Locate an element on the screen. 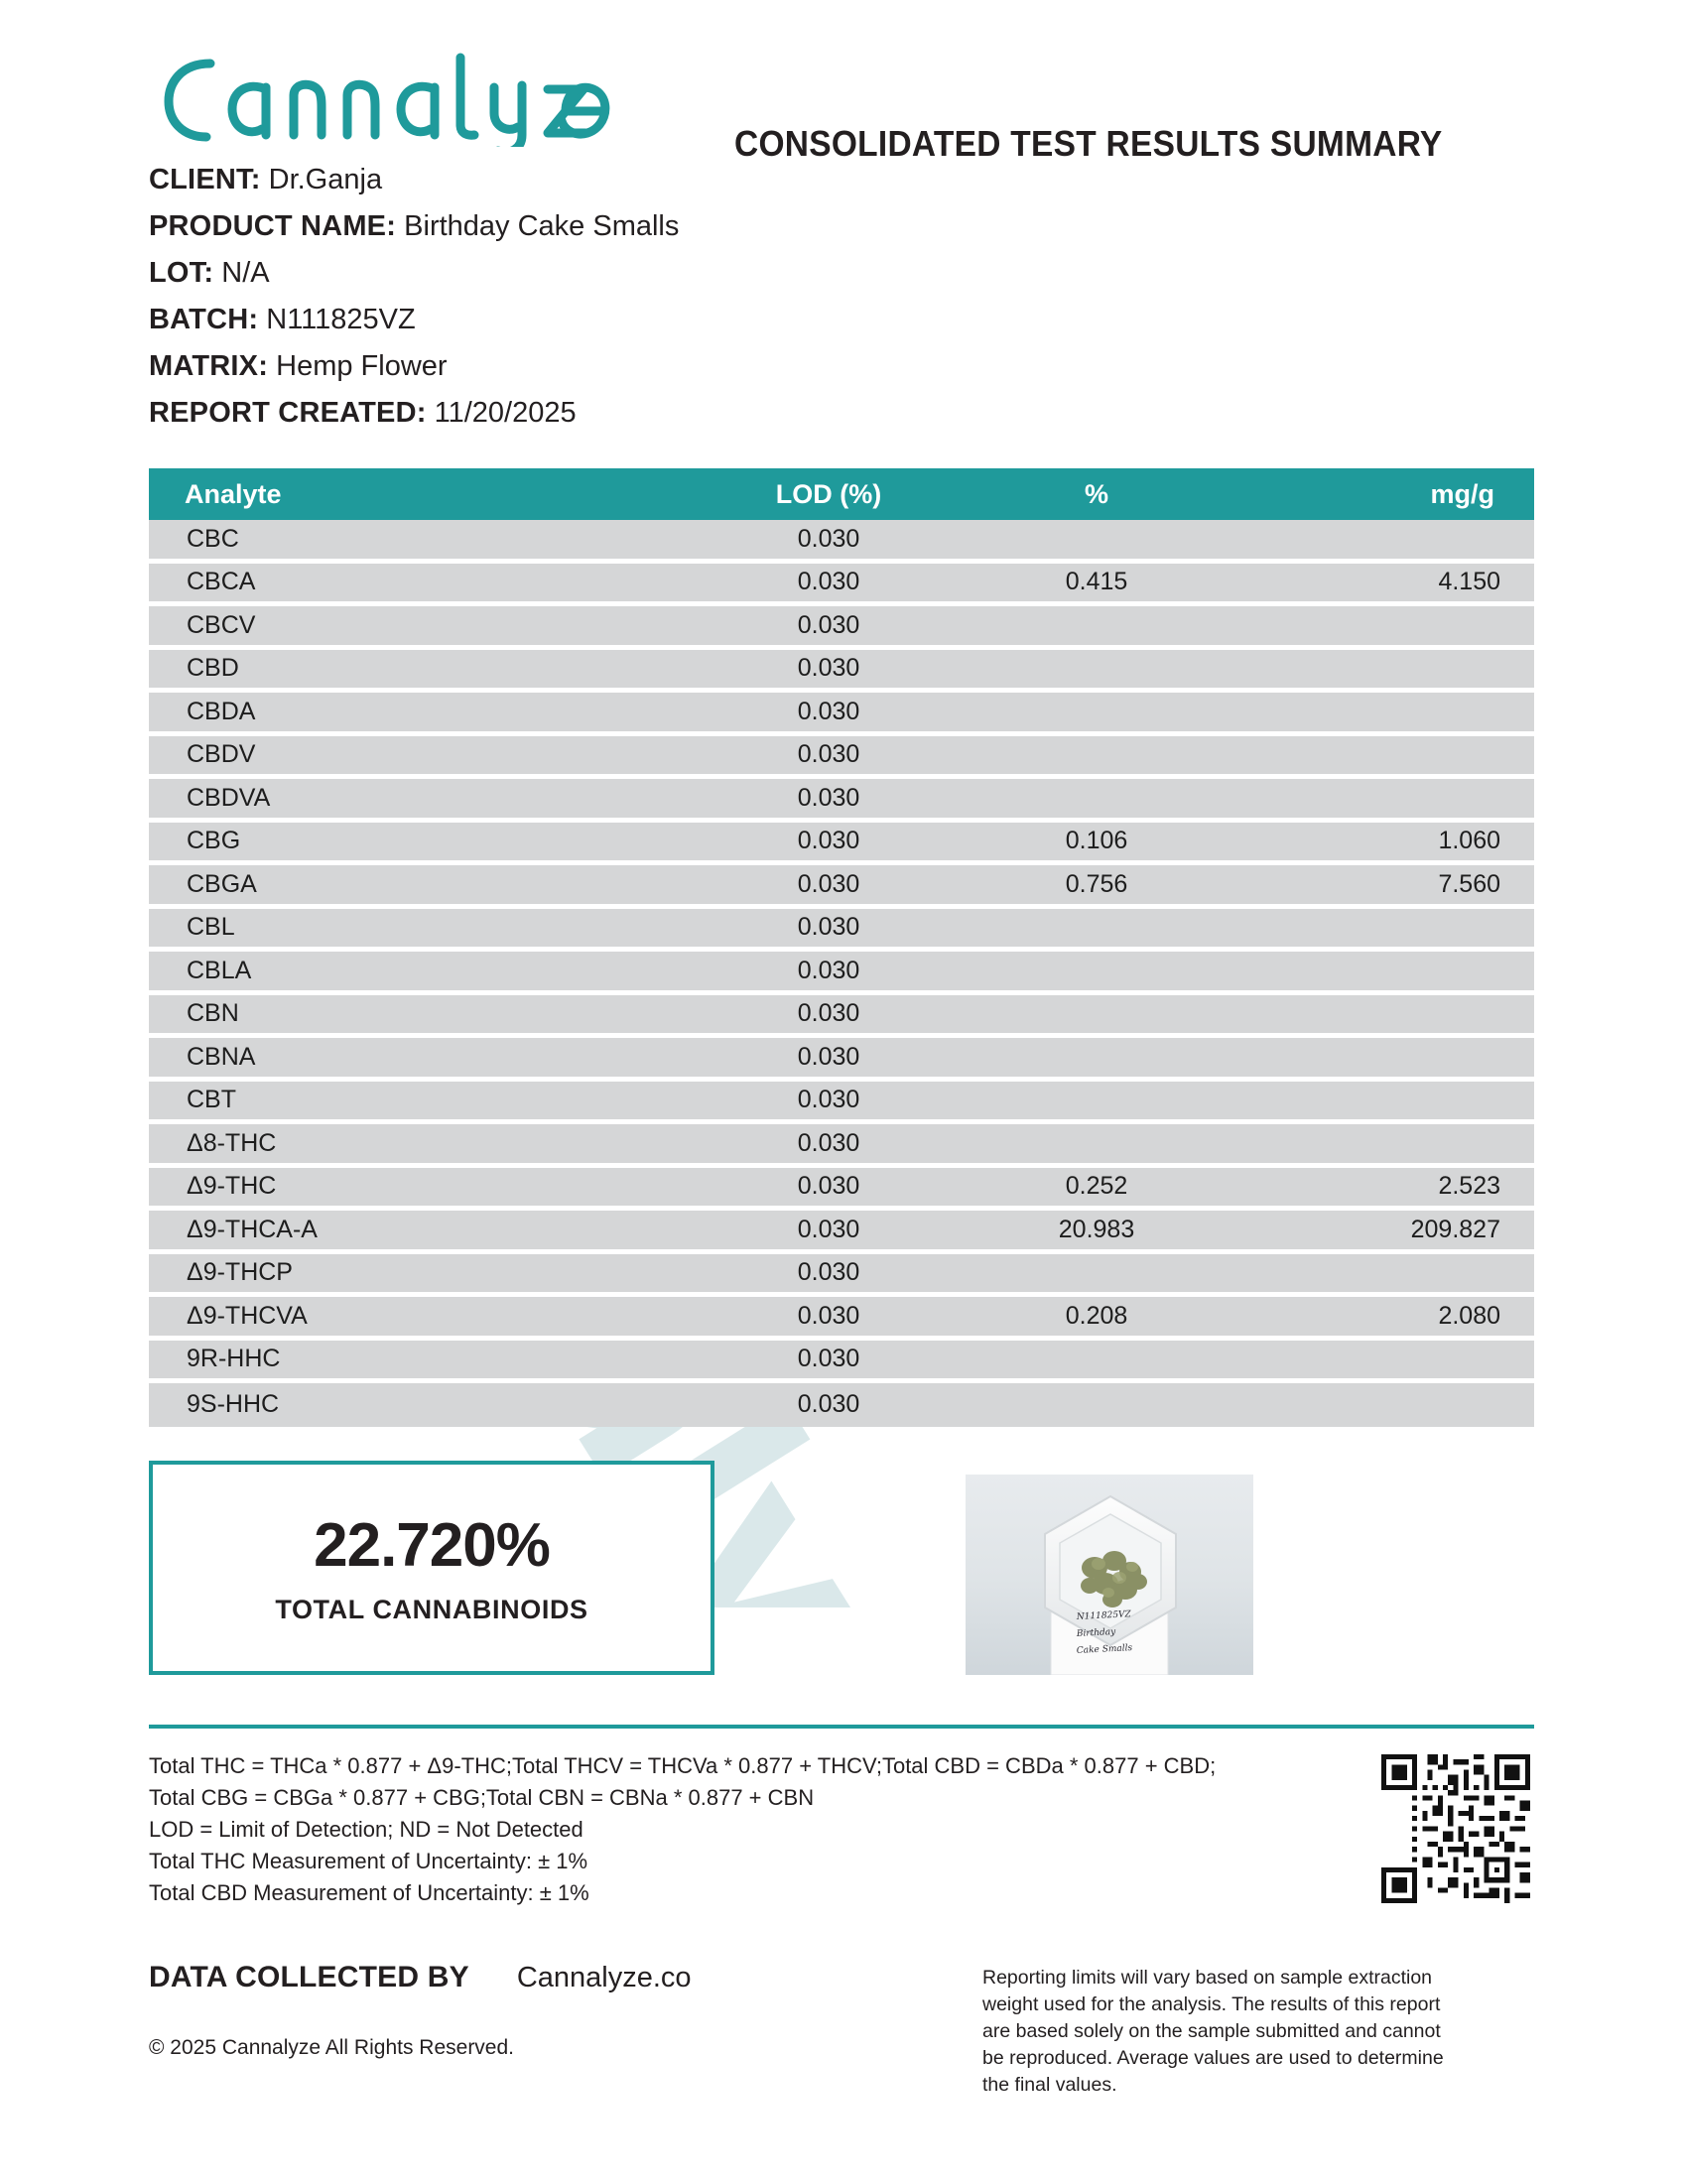 Image resolution: width=1683 pixels, height=2184 pixels. data-collected-value: Cannalyze.co is located at coordinates (604, 1977).